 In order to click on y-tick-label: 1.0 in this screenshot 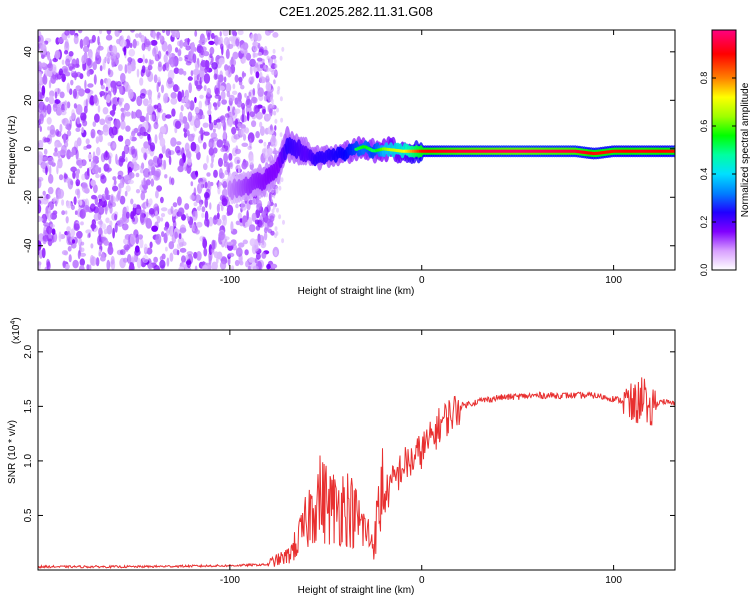, I will do `click(28, 461)`.